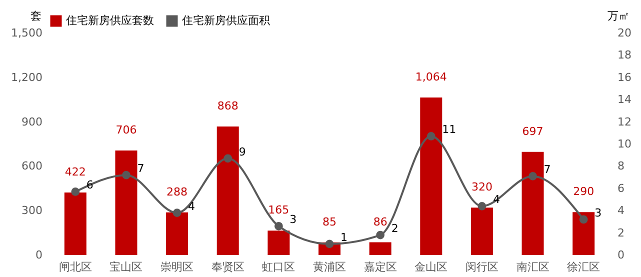 This screenshot has width=641, height=277. What do you see at coordinates (449, 129) in the screenshot?
I see `data-label: 11` at bounding box center [449, 129].